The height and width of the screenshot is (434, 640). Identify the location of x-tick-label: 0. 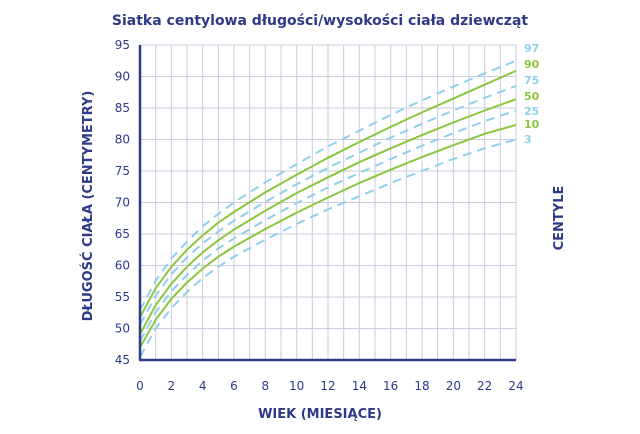
(140, 386).